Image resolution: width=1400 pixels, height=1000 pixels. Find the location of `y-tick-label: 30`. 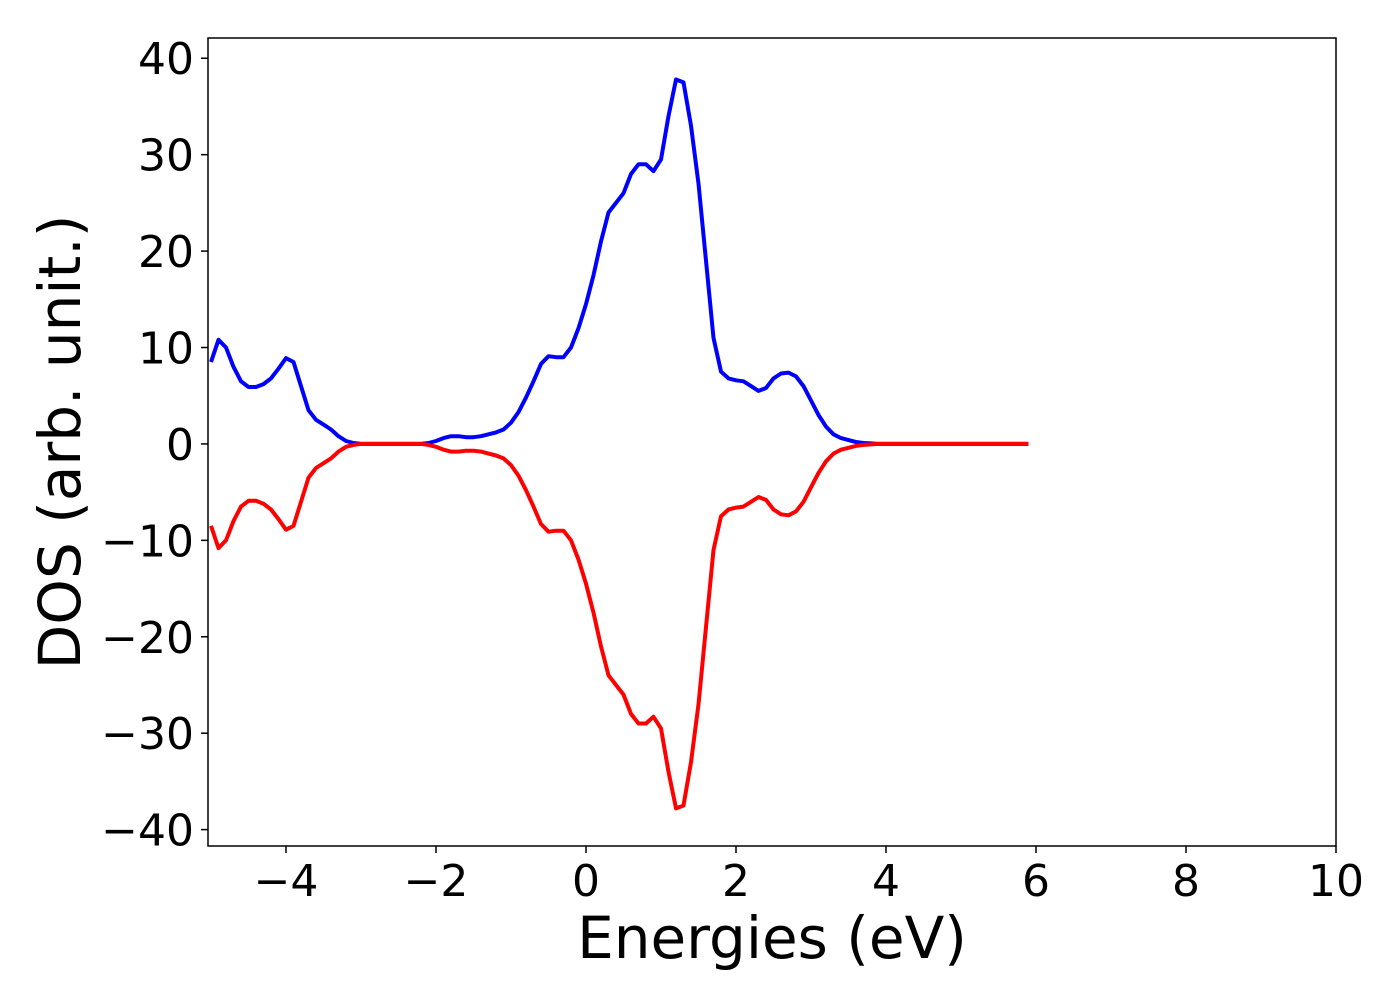

y-tick-label: 30 is located at coordinates (166, 156).